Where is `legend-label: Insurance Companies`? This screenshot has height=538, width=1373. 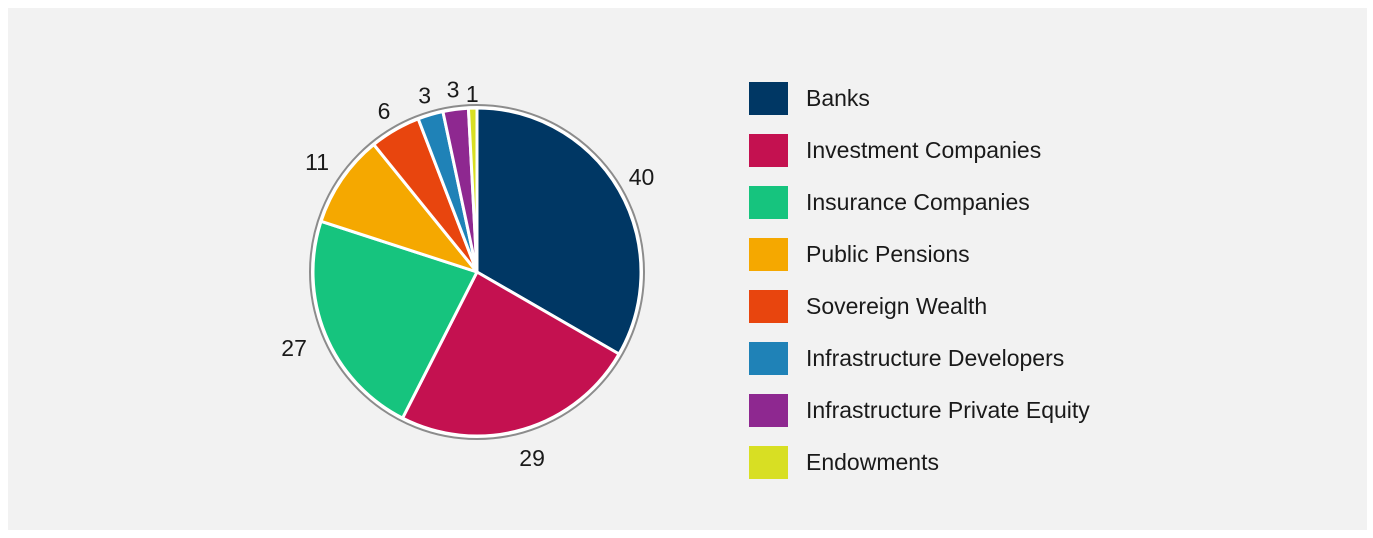
legend-label: Insurance Companies is located at coordinates (918, 201).